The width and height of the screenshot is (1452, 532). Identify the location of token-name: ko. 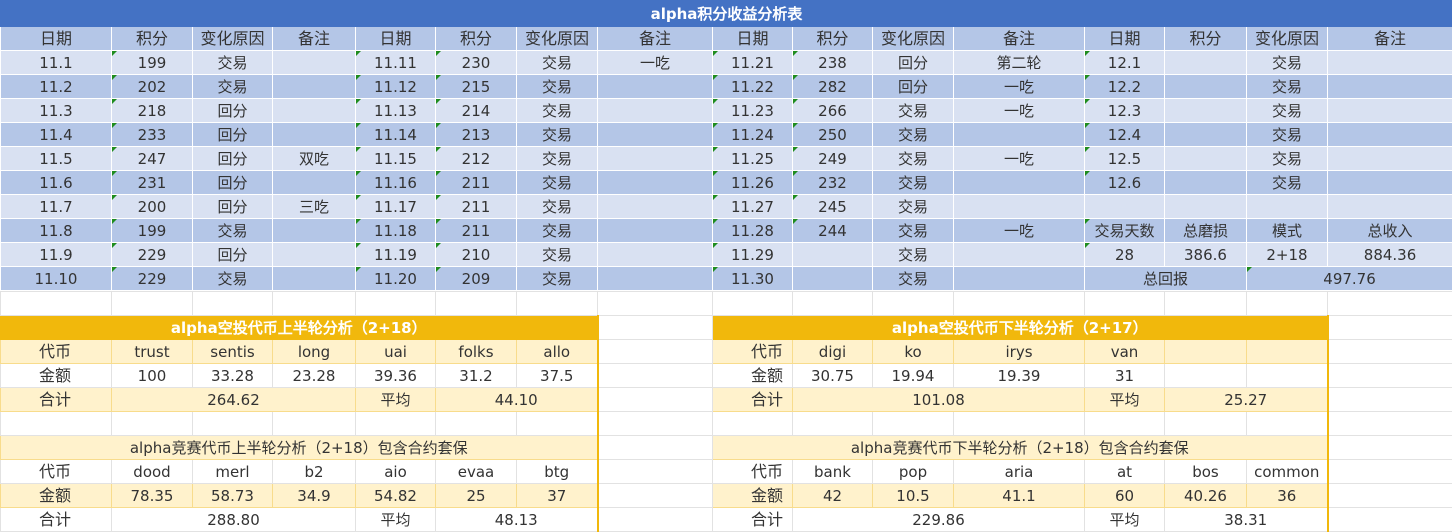
(913, 352).